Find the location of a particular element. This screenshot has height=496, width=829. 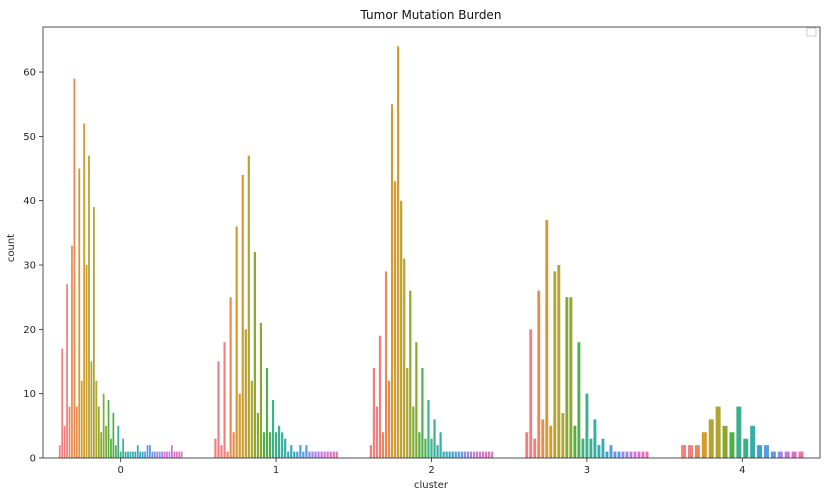

x-tick-label: 1 is located at coordinates (276, 470).